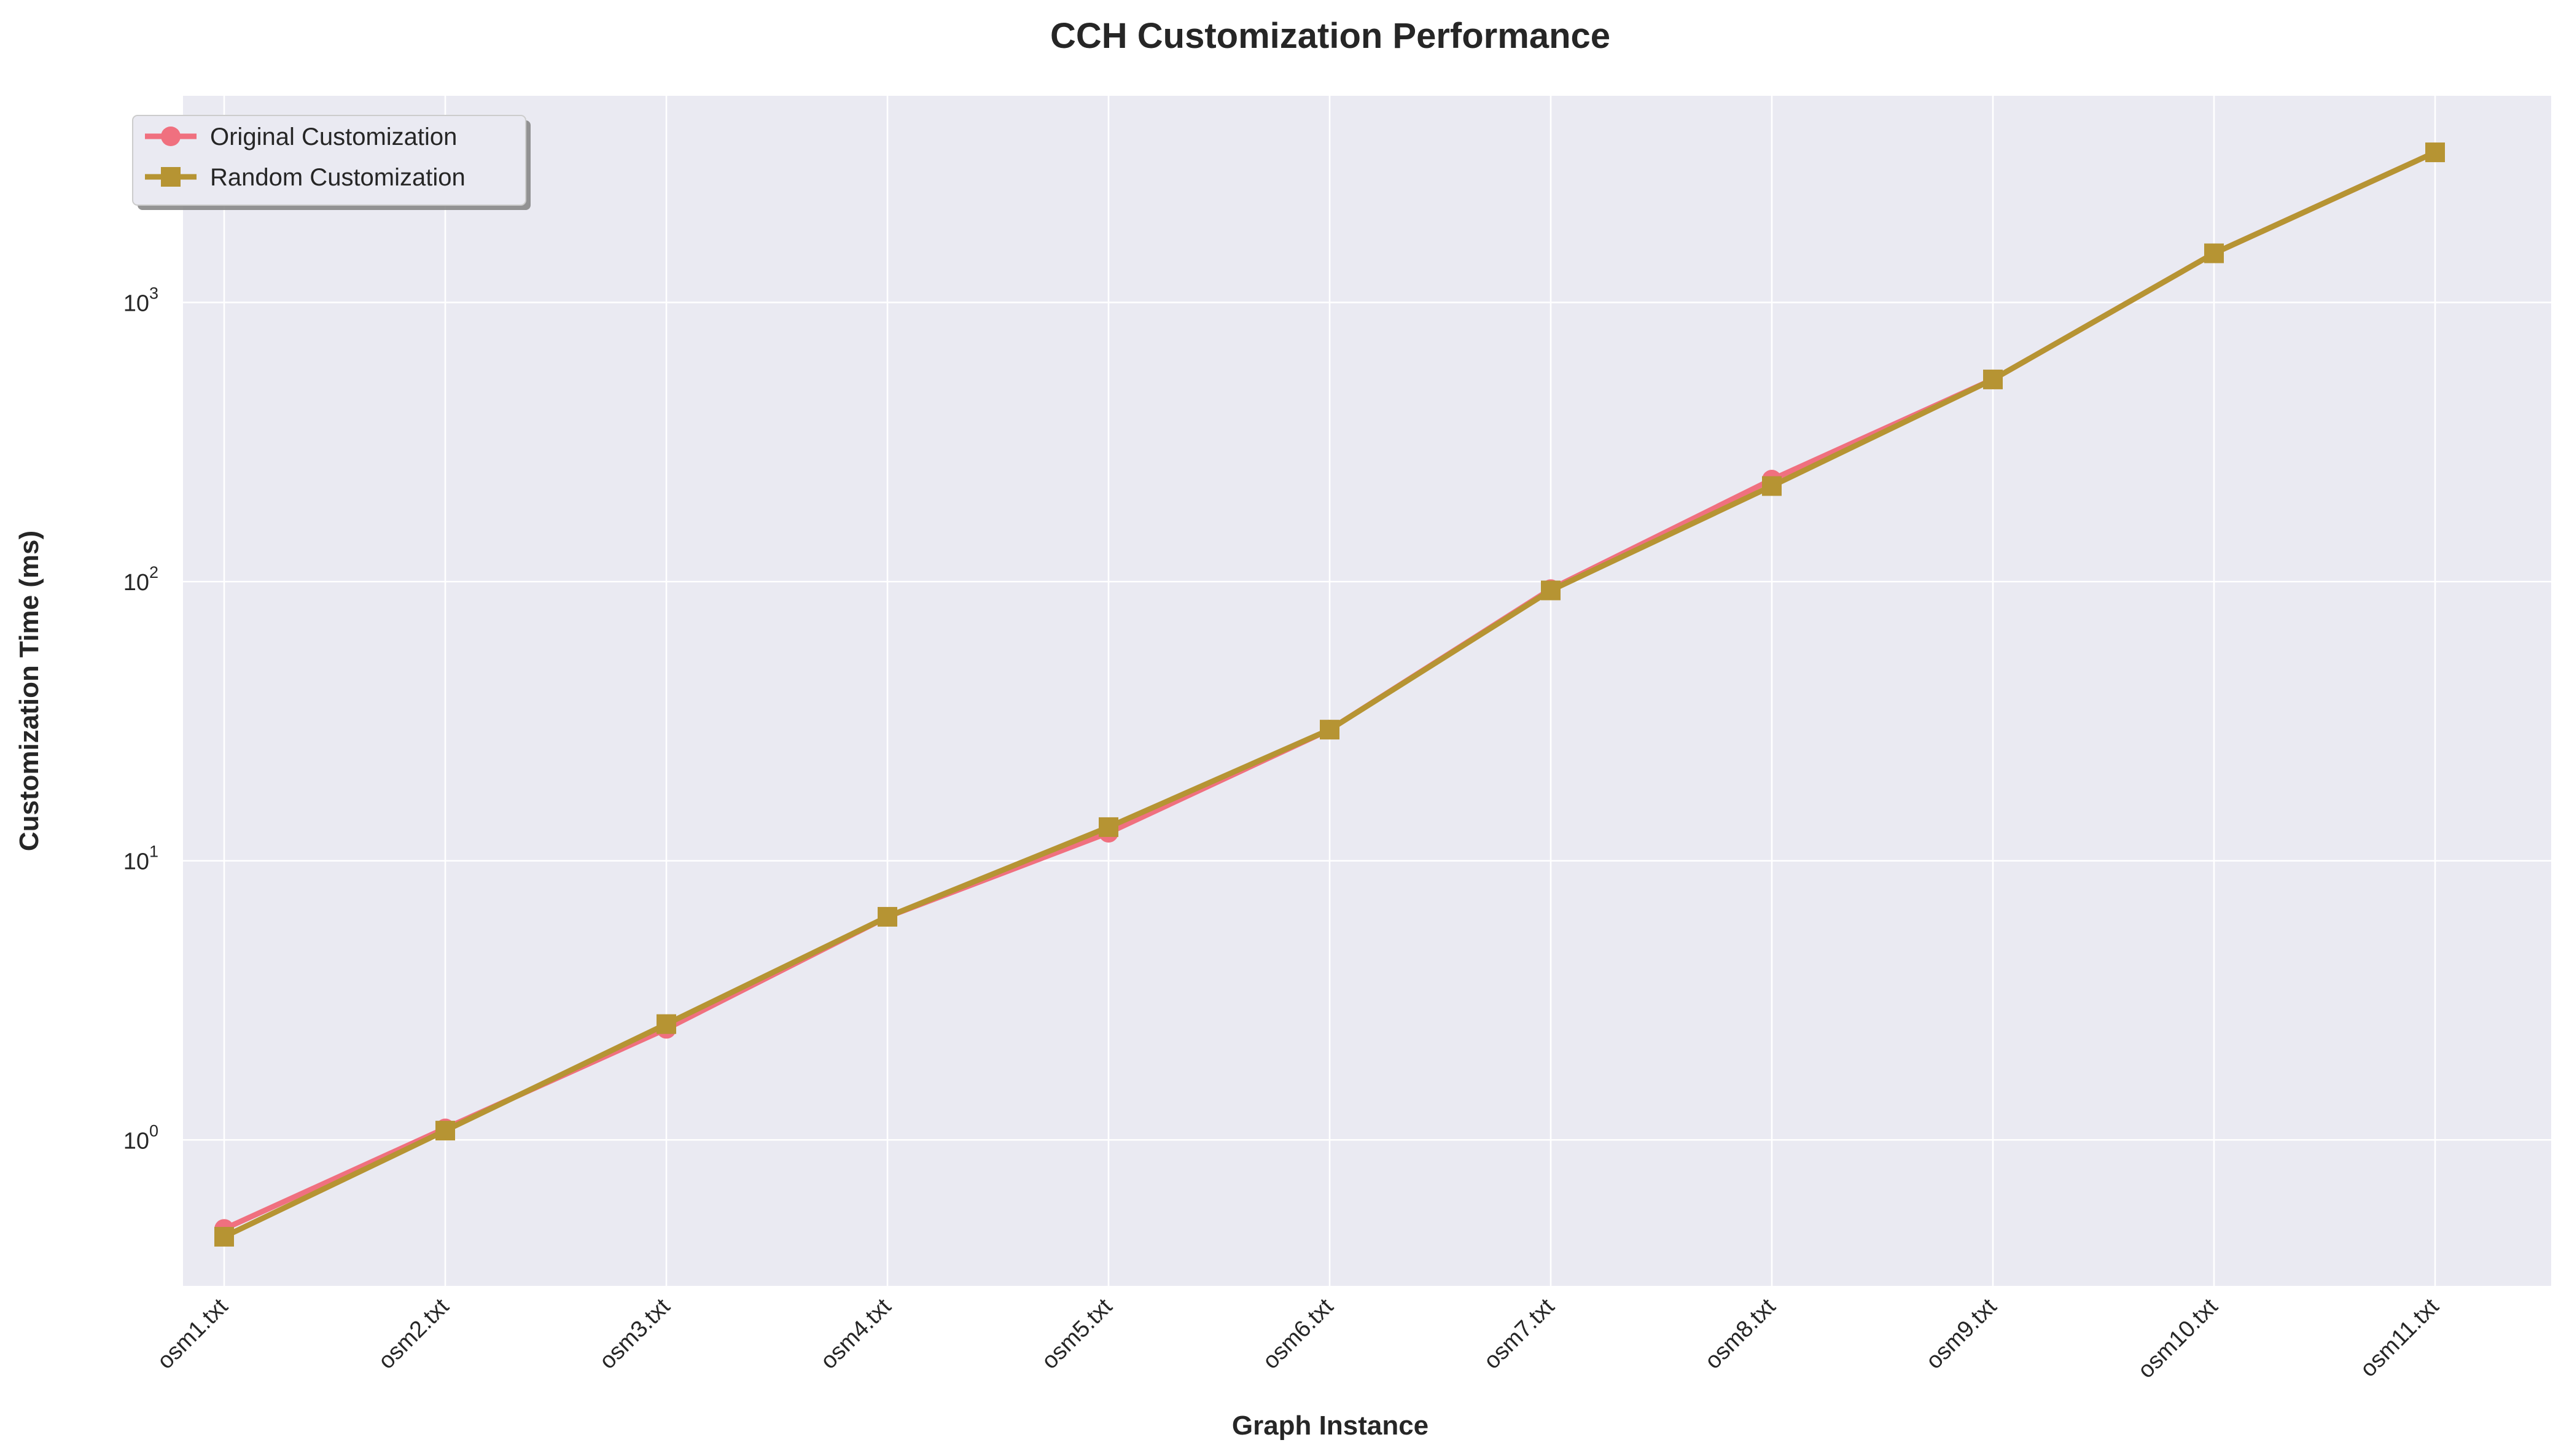 The width and height of the screenshot is (2561, 1456). What do you see at coordinates (153, 852) in the screenshot?
I see `y-tick-exponent: 1` at bounding box center [153, 852].